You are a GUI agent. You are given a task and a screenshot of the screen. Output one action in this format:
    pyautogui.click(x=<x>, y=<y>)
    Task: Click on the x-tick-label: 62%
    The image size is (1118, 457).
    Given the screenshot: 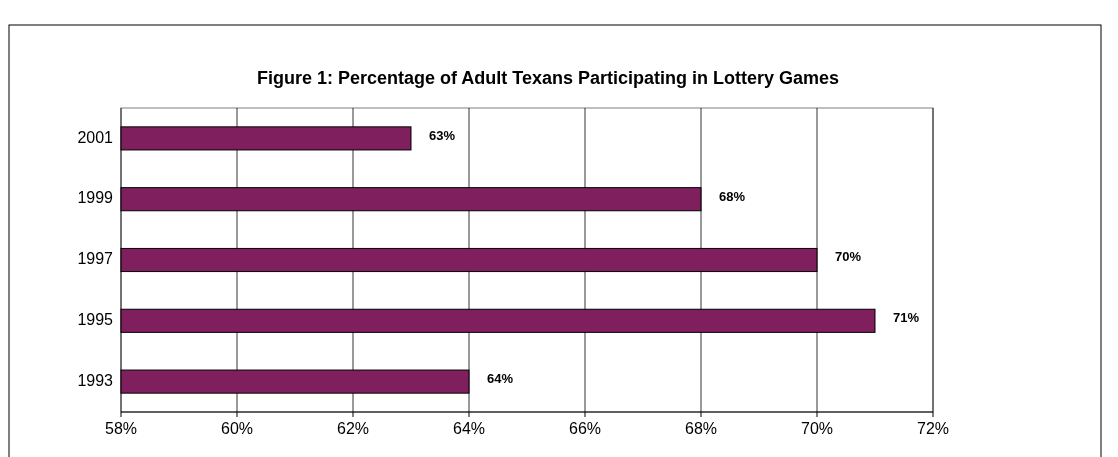 What is the action you would take?
    pyautogui.click(x=353, y=428)
    